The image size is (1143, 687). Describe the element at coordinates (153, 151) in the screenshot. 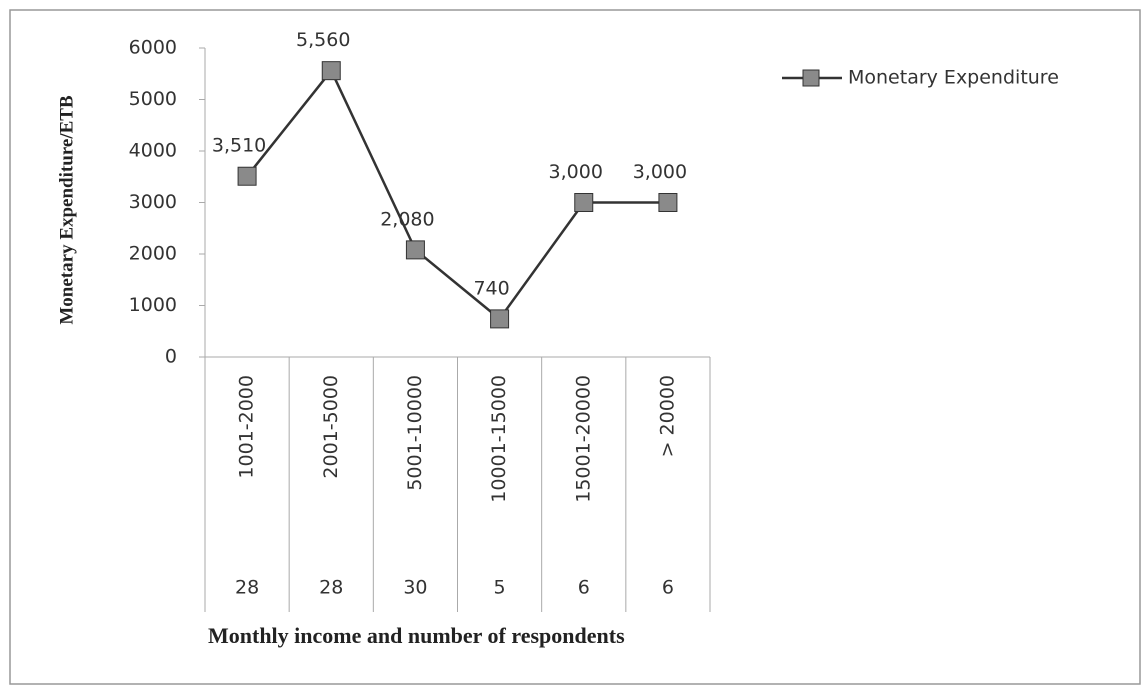

I see `y-tick-label: 4000` at that location.